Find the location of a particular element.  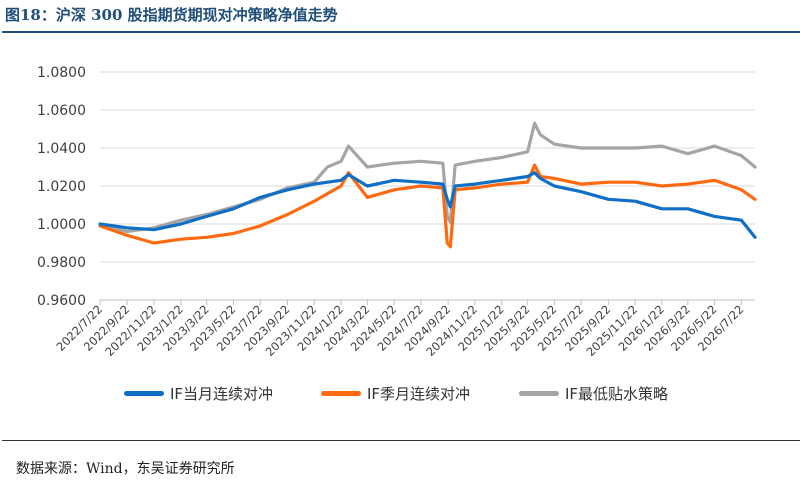

y-tick-label: 0.9800 is located at coordinates (61, 263).